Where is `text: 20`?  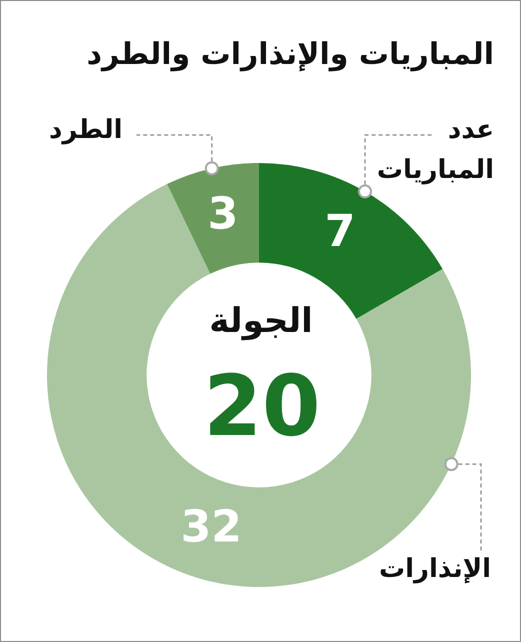 text: 20 is located at coordinates (262, 405).